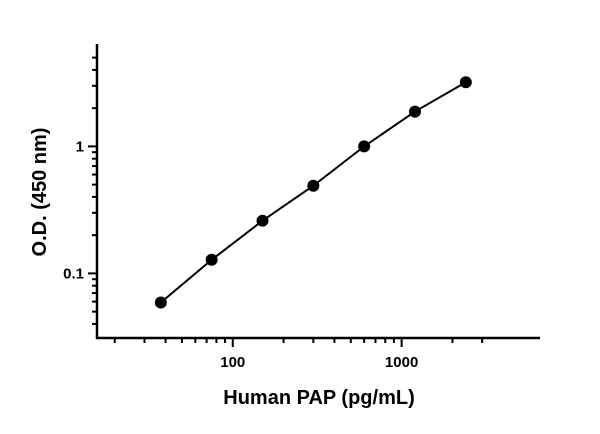 The image size is (600, 434). Describe the element at coordinates (80, 146) in the screenshot. I see `y-tick-label: 1` at that location.